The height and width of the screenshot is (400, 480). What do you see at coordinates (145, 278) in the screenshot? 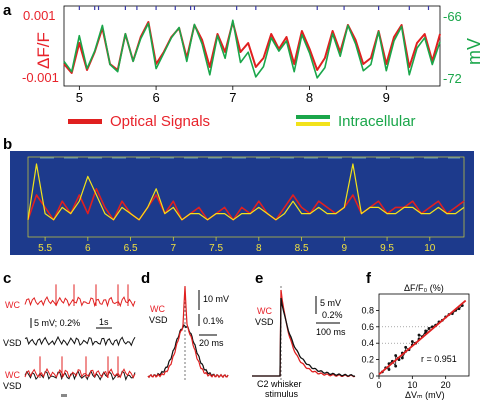
I see `panel-d-label: d` at bounding box center [145, 278].